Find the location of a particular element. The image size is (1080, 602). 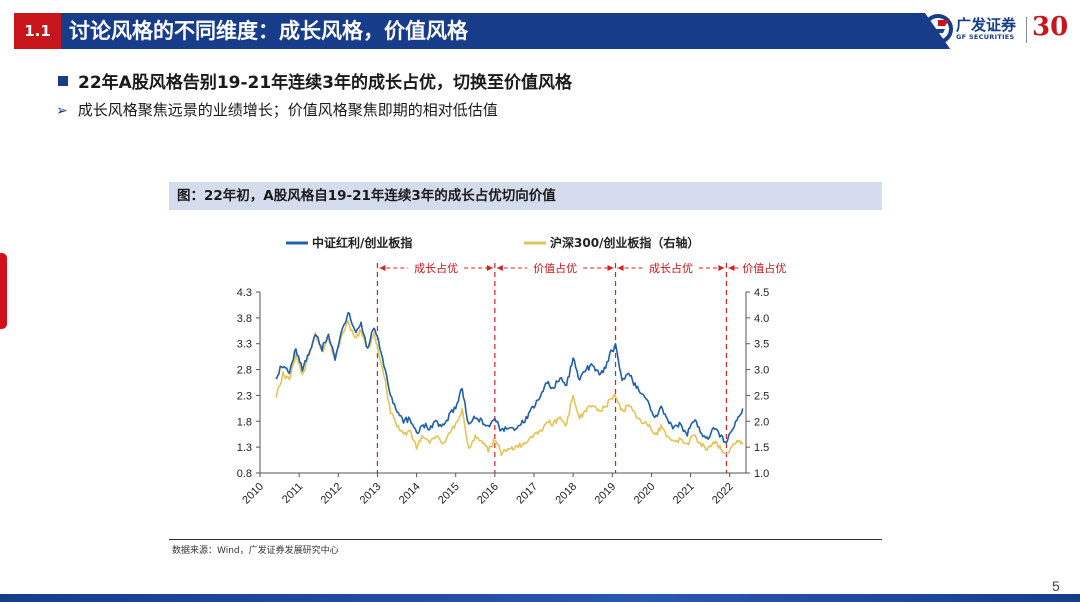

y-right-tick-label: 3.5 is located at coordinates (761, 345).